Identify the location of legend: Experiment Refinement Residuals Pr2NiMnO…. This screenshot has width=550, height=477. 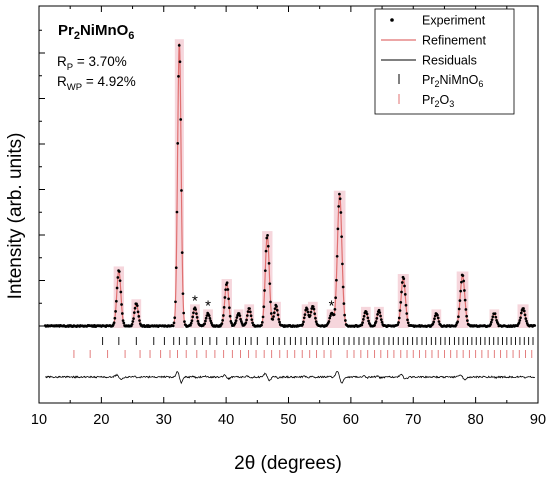
(444, 61).